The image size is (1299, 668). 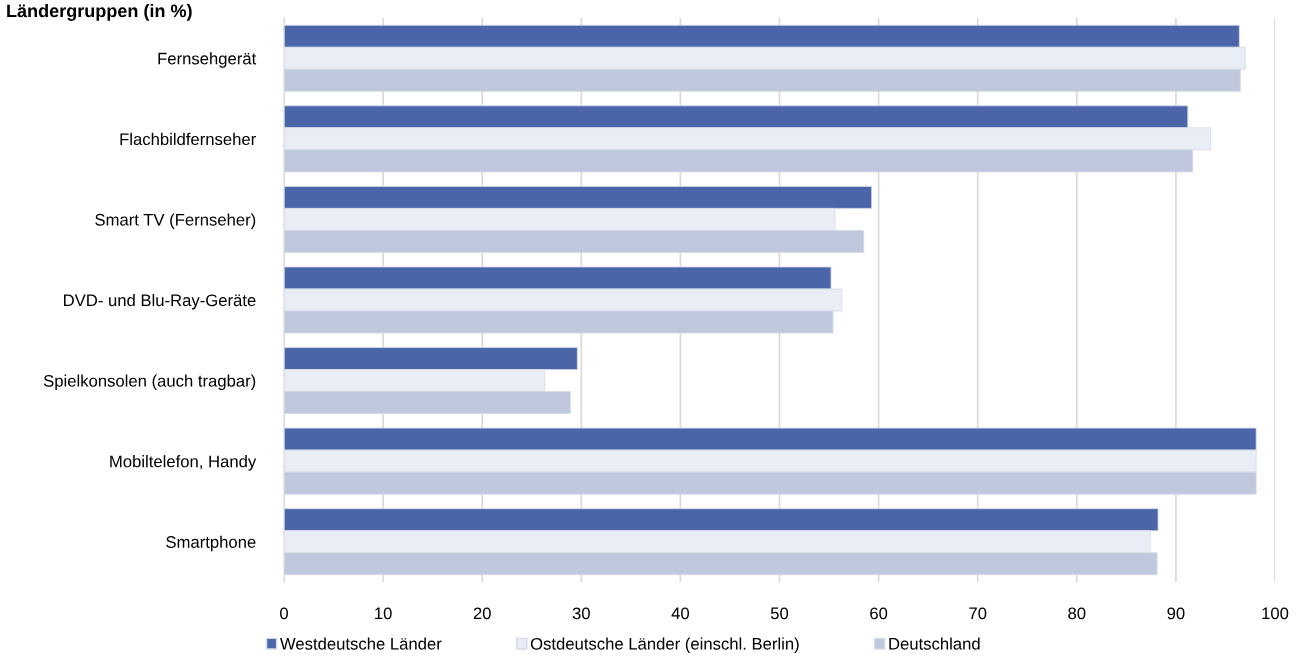 What do you see at coordinates (934, 643) in the screenshot?
I see `legend-label: Deutschland` at bounding box center [934, 643].